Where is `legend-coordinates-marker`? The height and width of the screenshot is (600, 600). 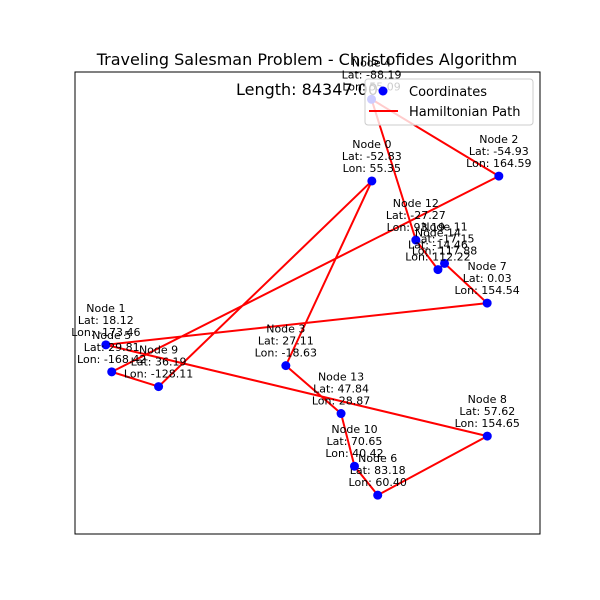 legend-coordinates-marker is located at coordinates (383, 91).